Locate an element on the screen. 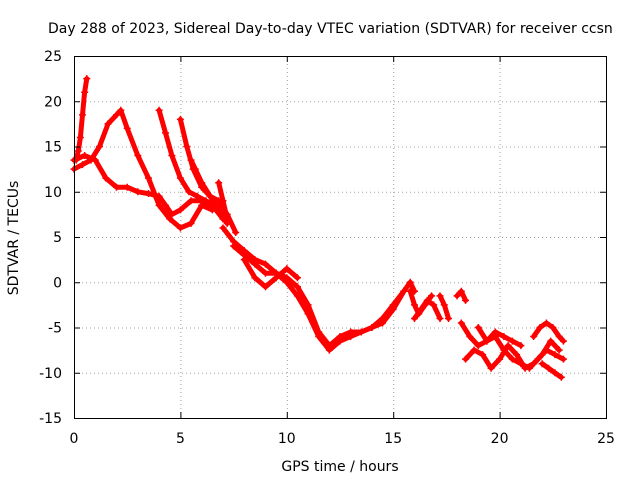 The height and width of the screenshot is (480, 640). x-tick-label: 15 is located at coordinates (393, 439).